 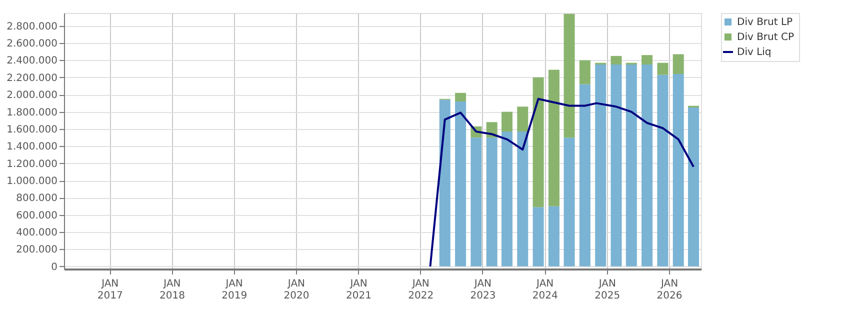 I want to click on x-tick-label: JAN 2023, so click(x=483, y=290).